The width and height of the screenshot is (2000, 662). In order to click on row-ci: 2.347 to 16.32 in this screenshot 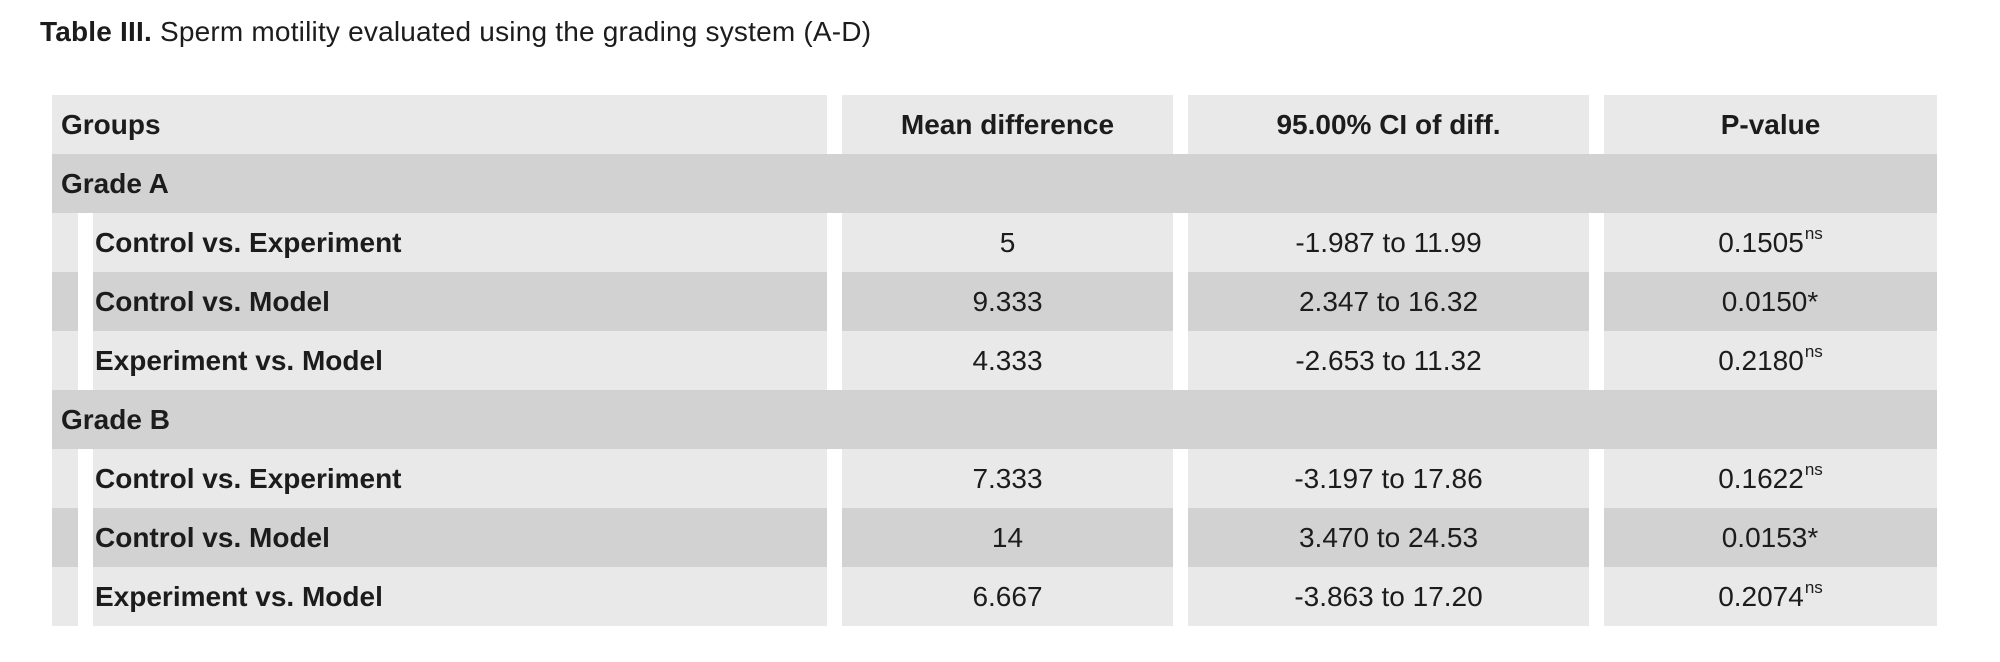, I will do `click(1388, 301)`.